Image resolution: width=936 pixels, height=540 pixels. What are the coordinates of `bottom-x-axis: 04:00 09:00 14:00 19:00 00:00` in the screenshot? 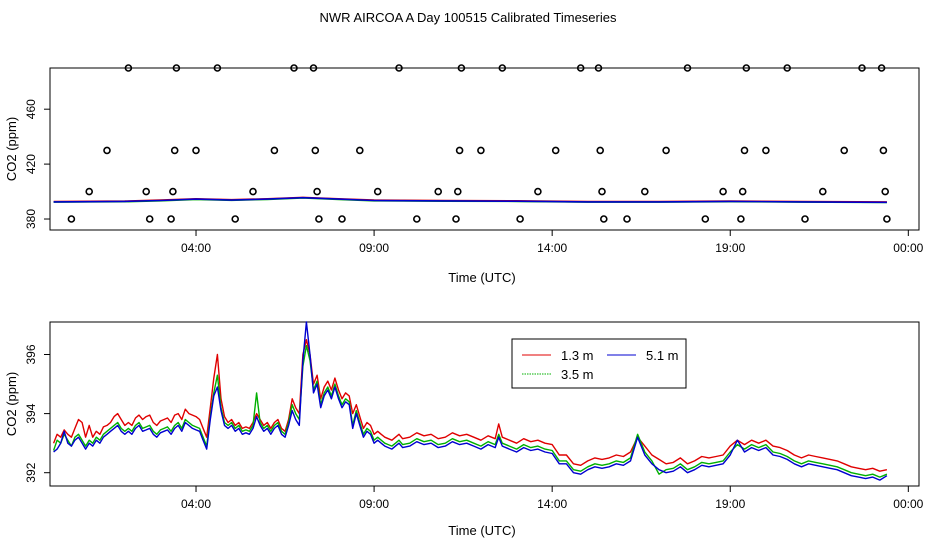 It's located at (552, 498).